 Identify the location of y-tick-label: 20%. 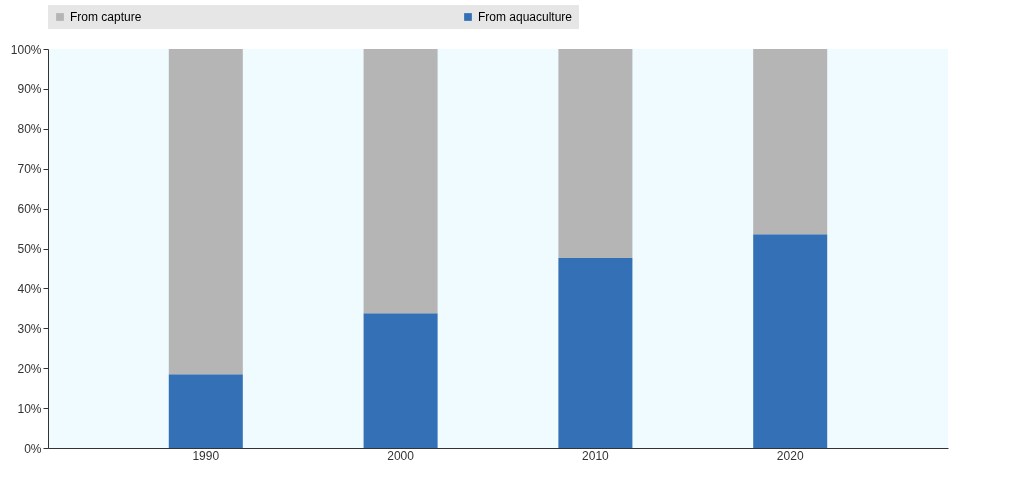
(29, 368).